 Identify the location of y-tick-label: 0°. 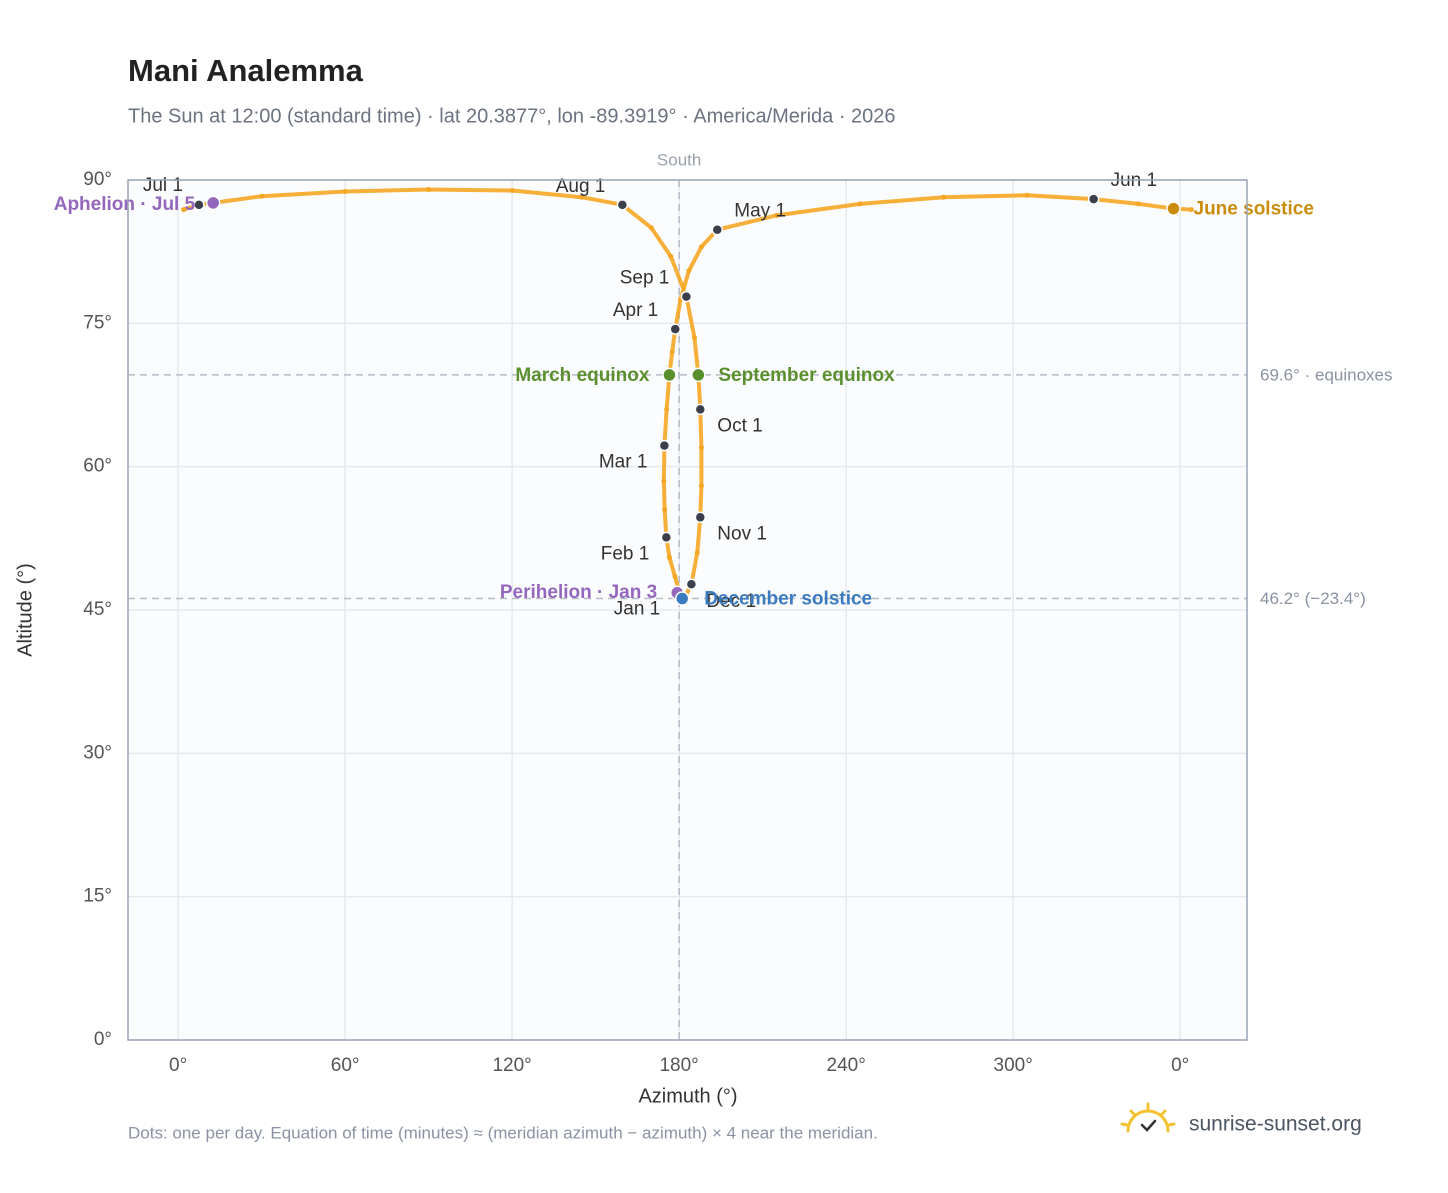
(103, 1039).